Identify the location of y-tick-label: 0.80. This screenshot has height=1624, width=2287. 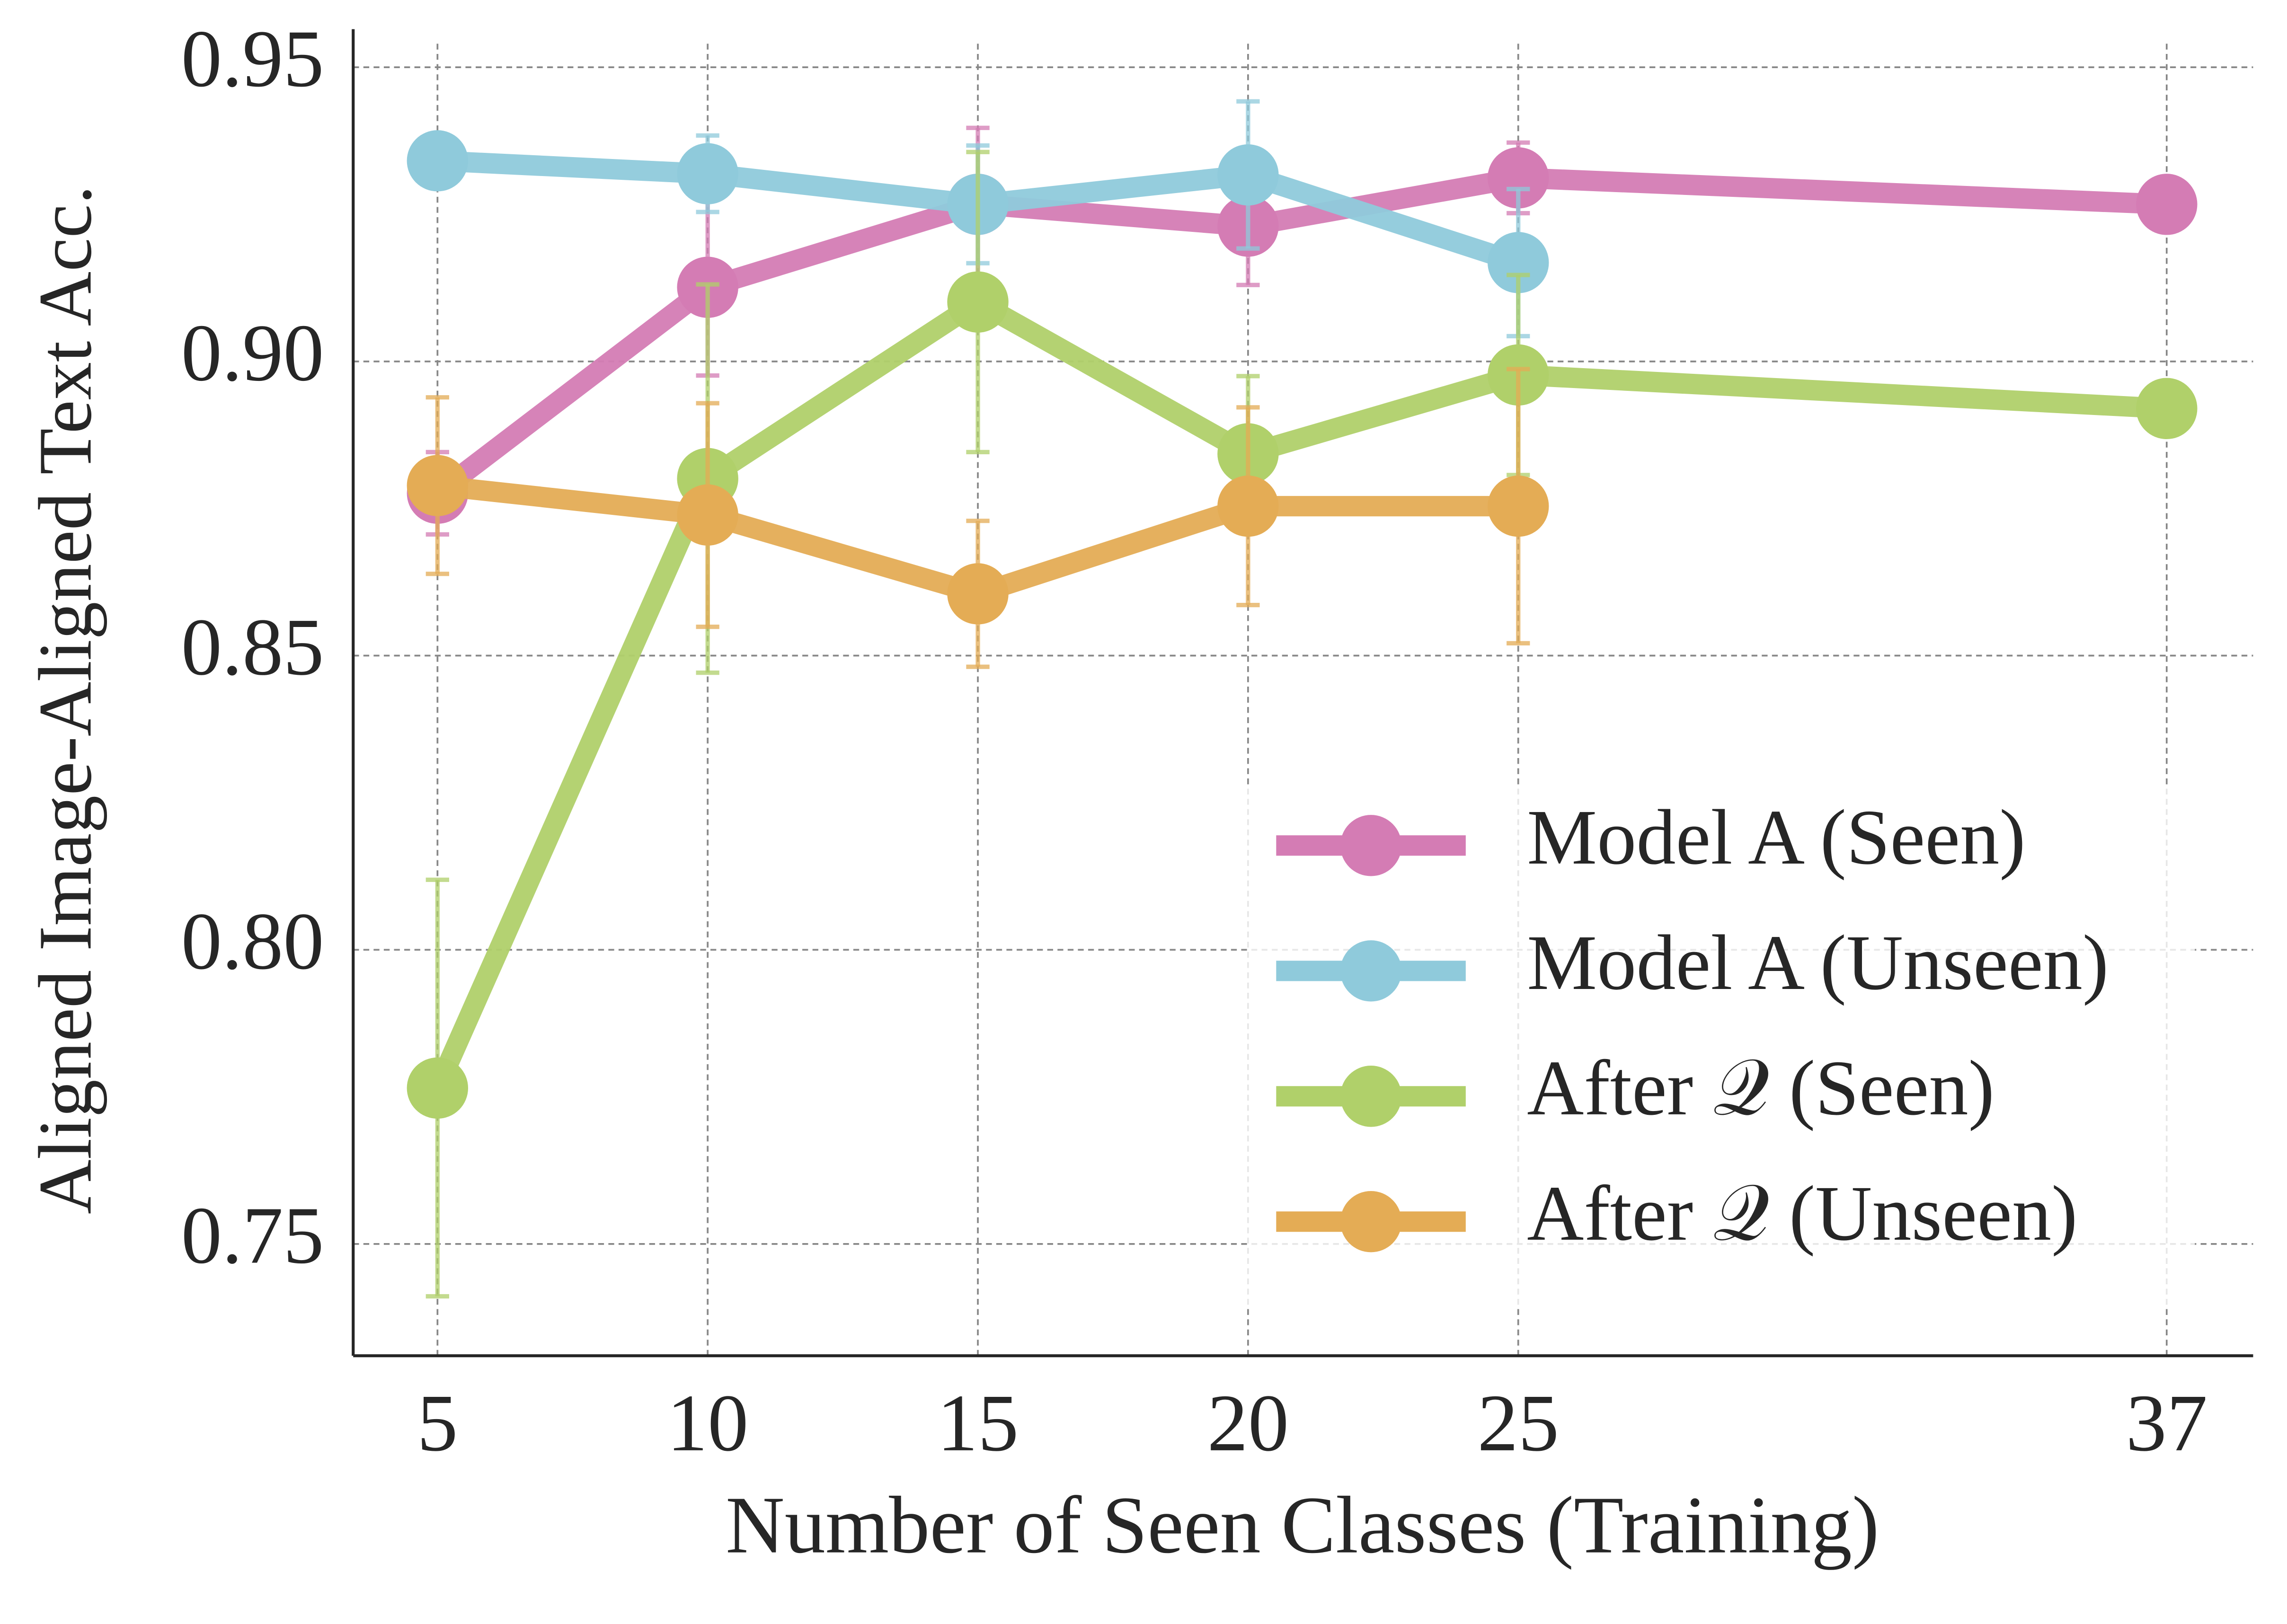
(252, 942).